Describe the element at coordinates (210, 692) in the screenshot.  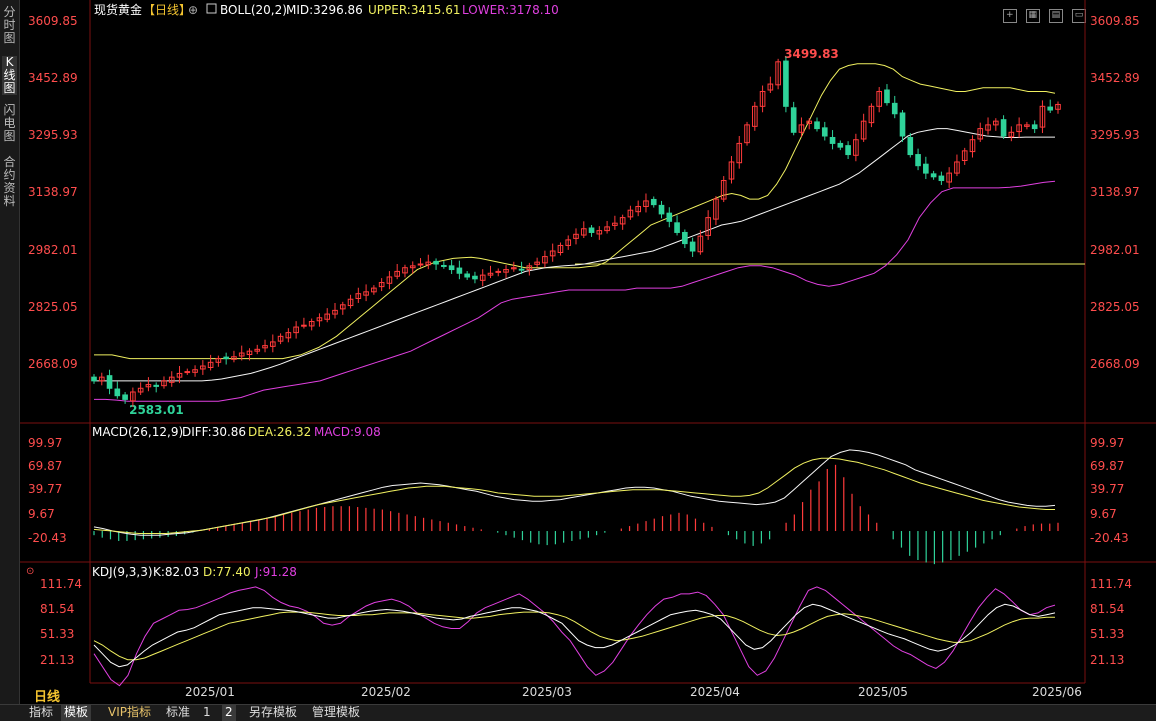
I see `date-tick: 2025/01` at that location.